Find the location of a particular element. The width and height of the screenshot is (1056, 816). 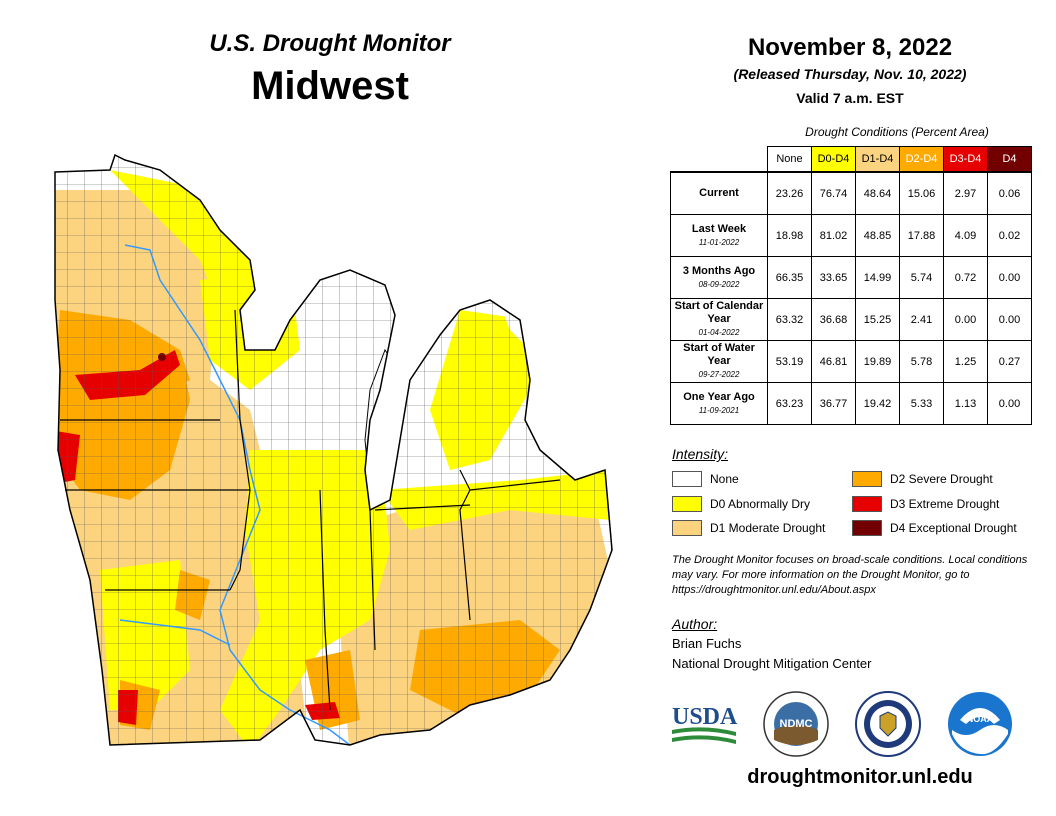

map-subtitle: U.S. Drought Monitor is located at coordinates (330, 43).